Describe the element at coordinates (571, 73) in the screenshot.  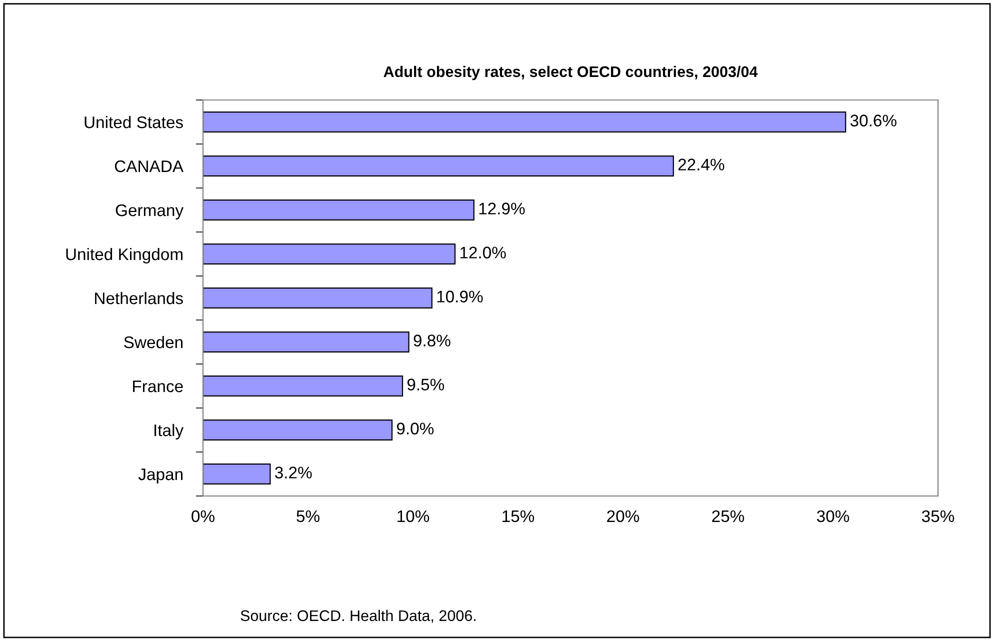
I see `chart-title: Adult obesity rates, select OECD countries, 2003/04` at that location.